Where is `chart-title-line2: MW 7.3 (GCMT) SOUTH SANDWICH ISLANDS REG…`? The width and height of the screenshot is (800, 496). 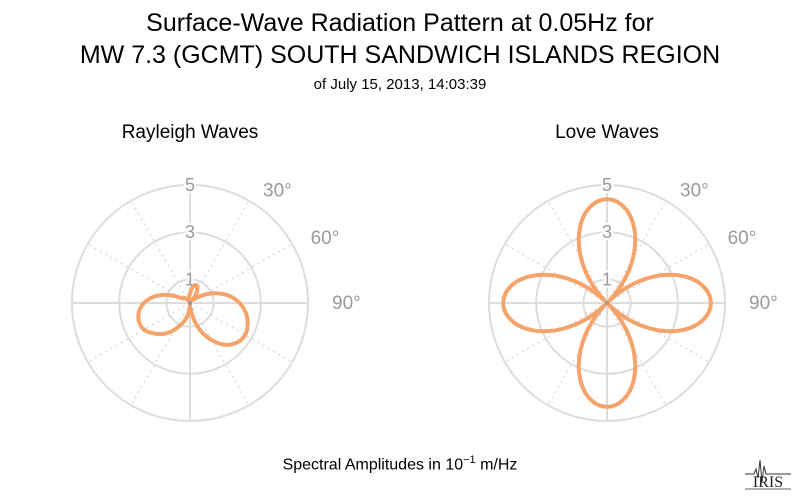 chart-title-line2: MW 7.3 (GCMT) SOUTH SANDWICH ISLANDS REG… is located at coordinates (400, 55).